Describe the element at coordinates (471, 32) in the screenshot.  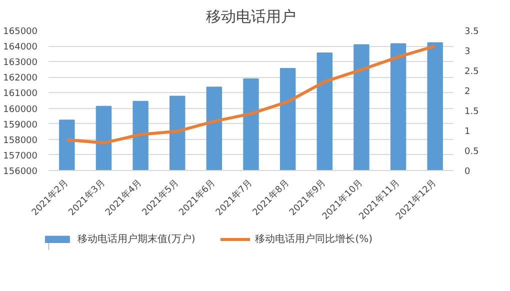
I see `y2-tick-label: 3.5` at that location.